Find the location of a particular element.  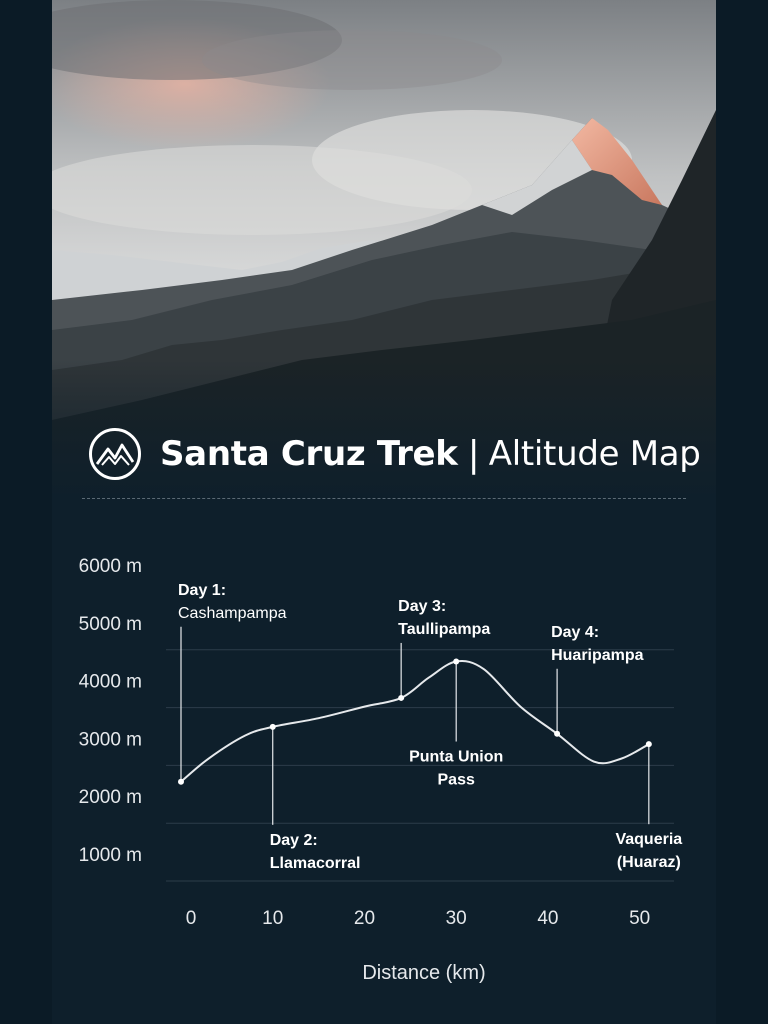

page-title: Santa Cruz Trek is located at coordinates (309, 454).